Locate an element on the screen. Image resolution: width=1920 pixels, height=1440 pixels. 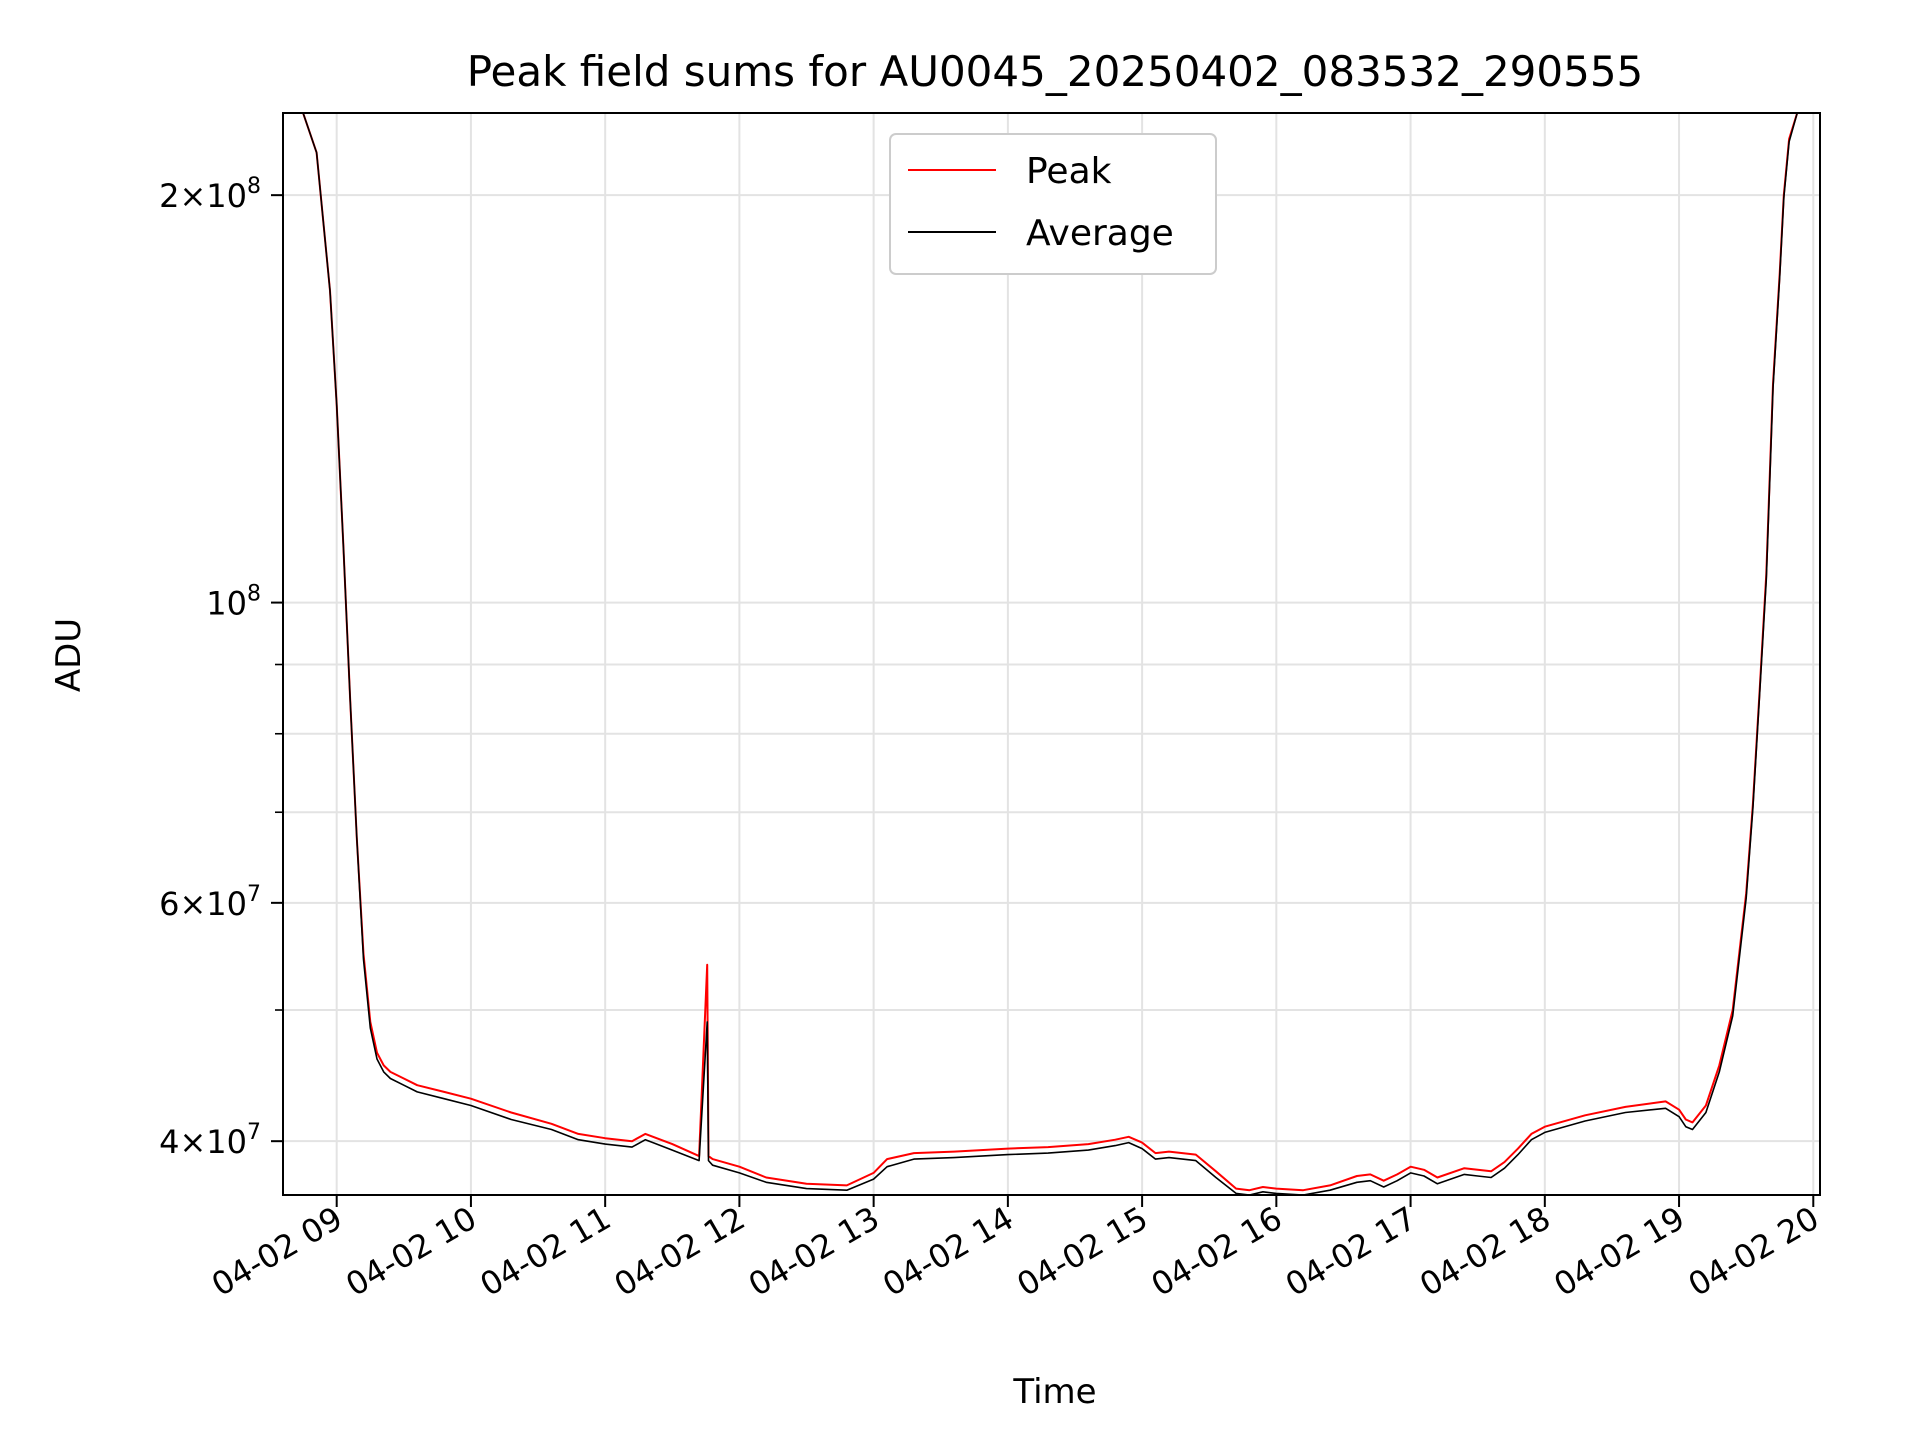
y-tick-label: 6×10⁷ is located at coordinates (210, 902).